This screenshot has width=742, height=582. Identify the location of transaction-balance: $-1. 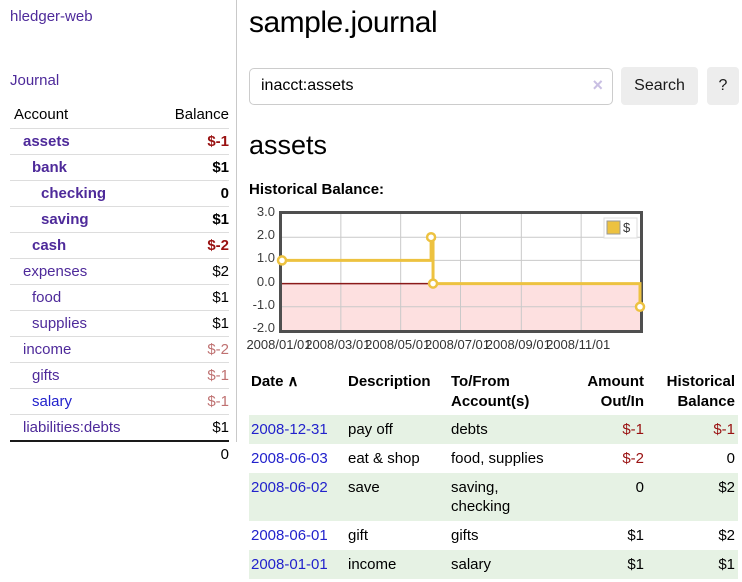
(724, 429).